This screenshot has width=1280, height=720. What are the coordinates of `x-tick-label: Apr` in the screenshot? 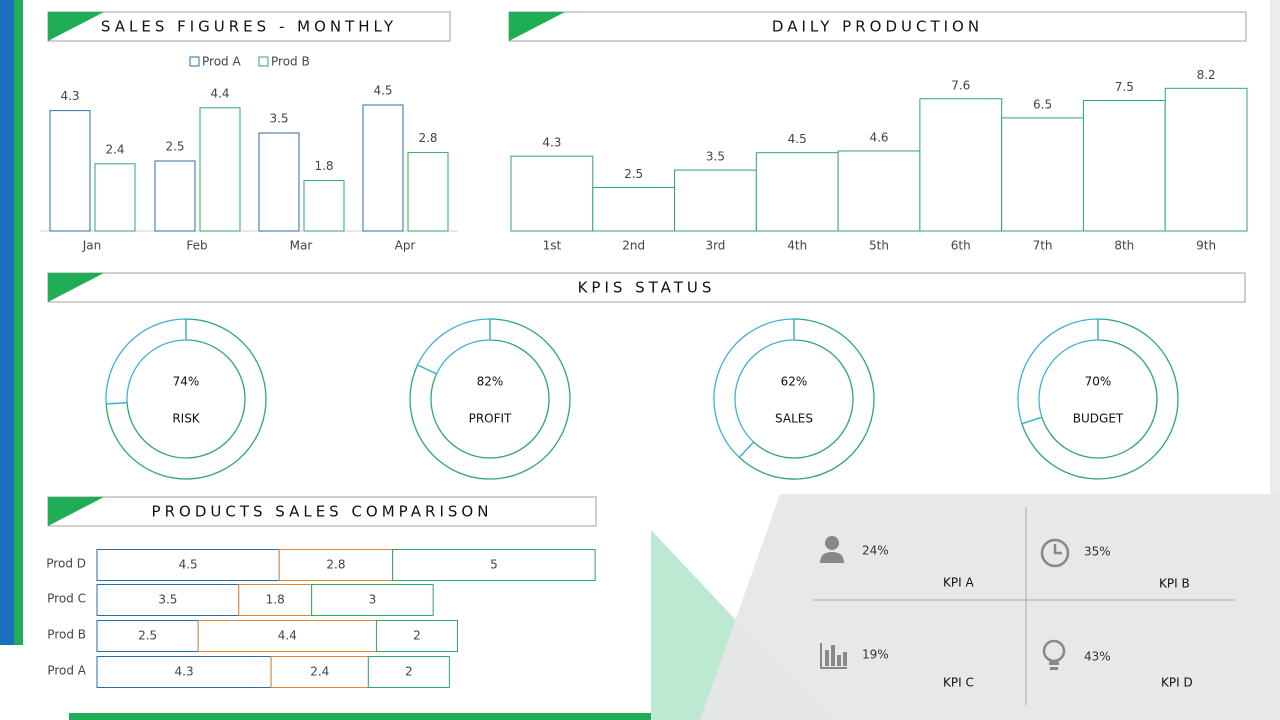 It's located at (405, 246).